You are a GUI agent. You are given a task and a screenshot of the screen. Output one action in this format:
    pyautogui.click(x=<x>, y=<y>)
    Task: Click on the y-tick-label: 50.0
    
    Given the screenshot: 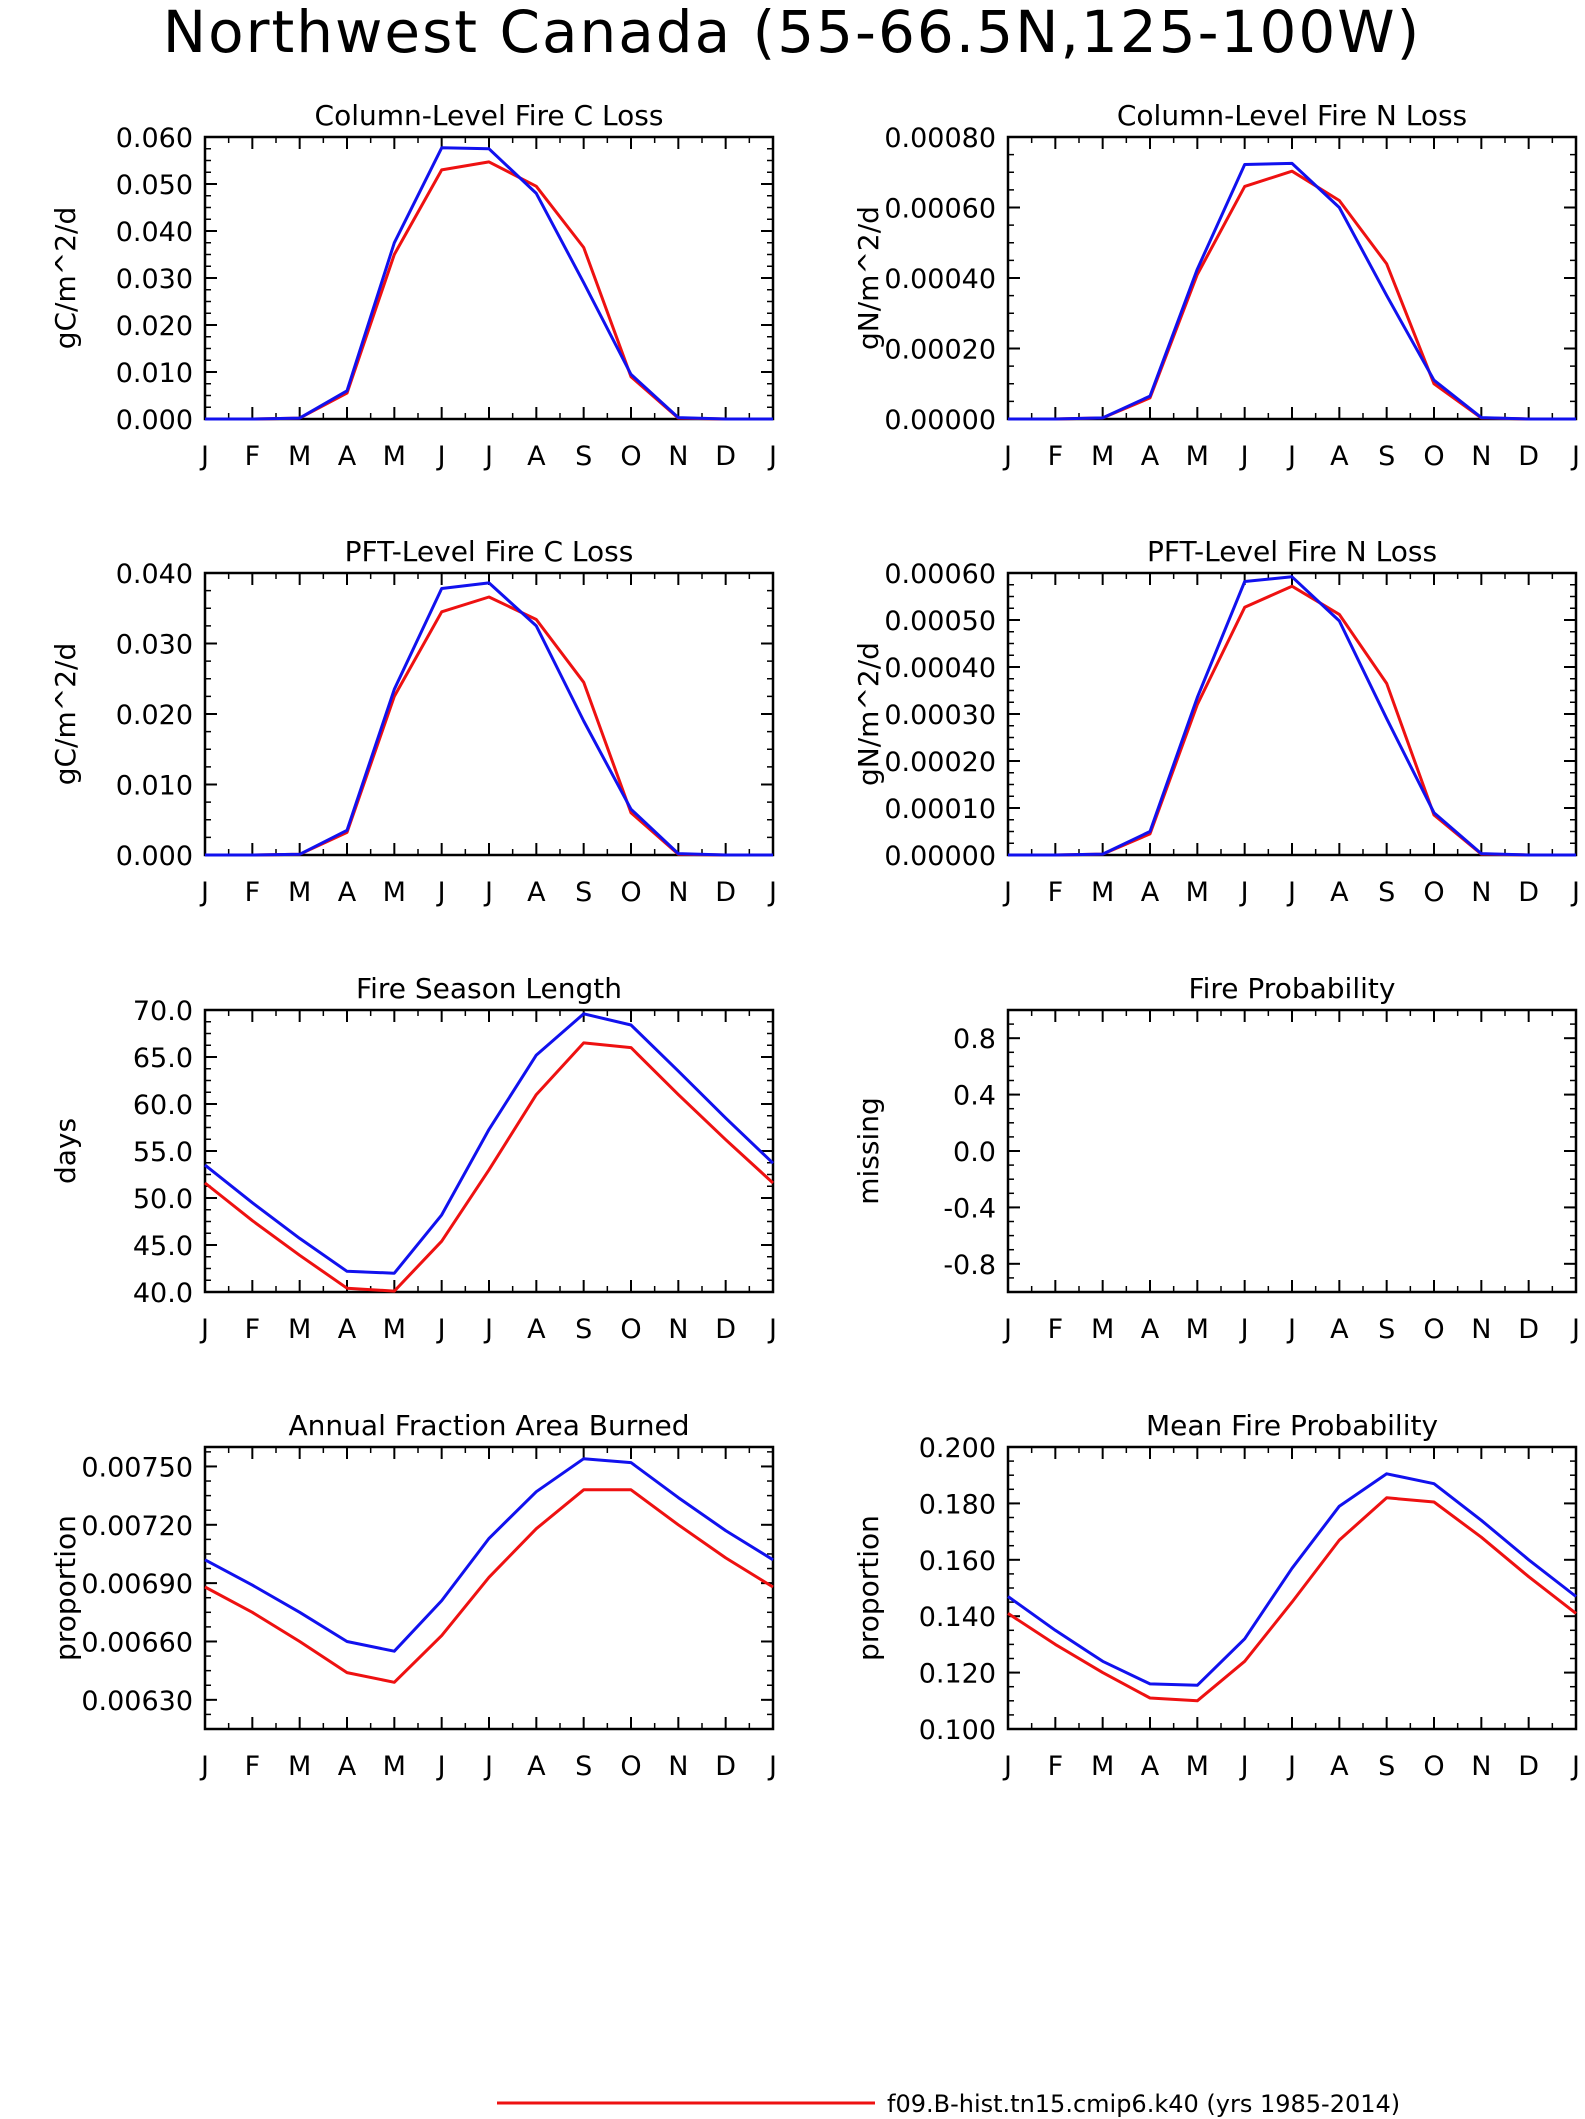 What is the action you would take?
    pyautogui.click(x=163, y=1199)
    